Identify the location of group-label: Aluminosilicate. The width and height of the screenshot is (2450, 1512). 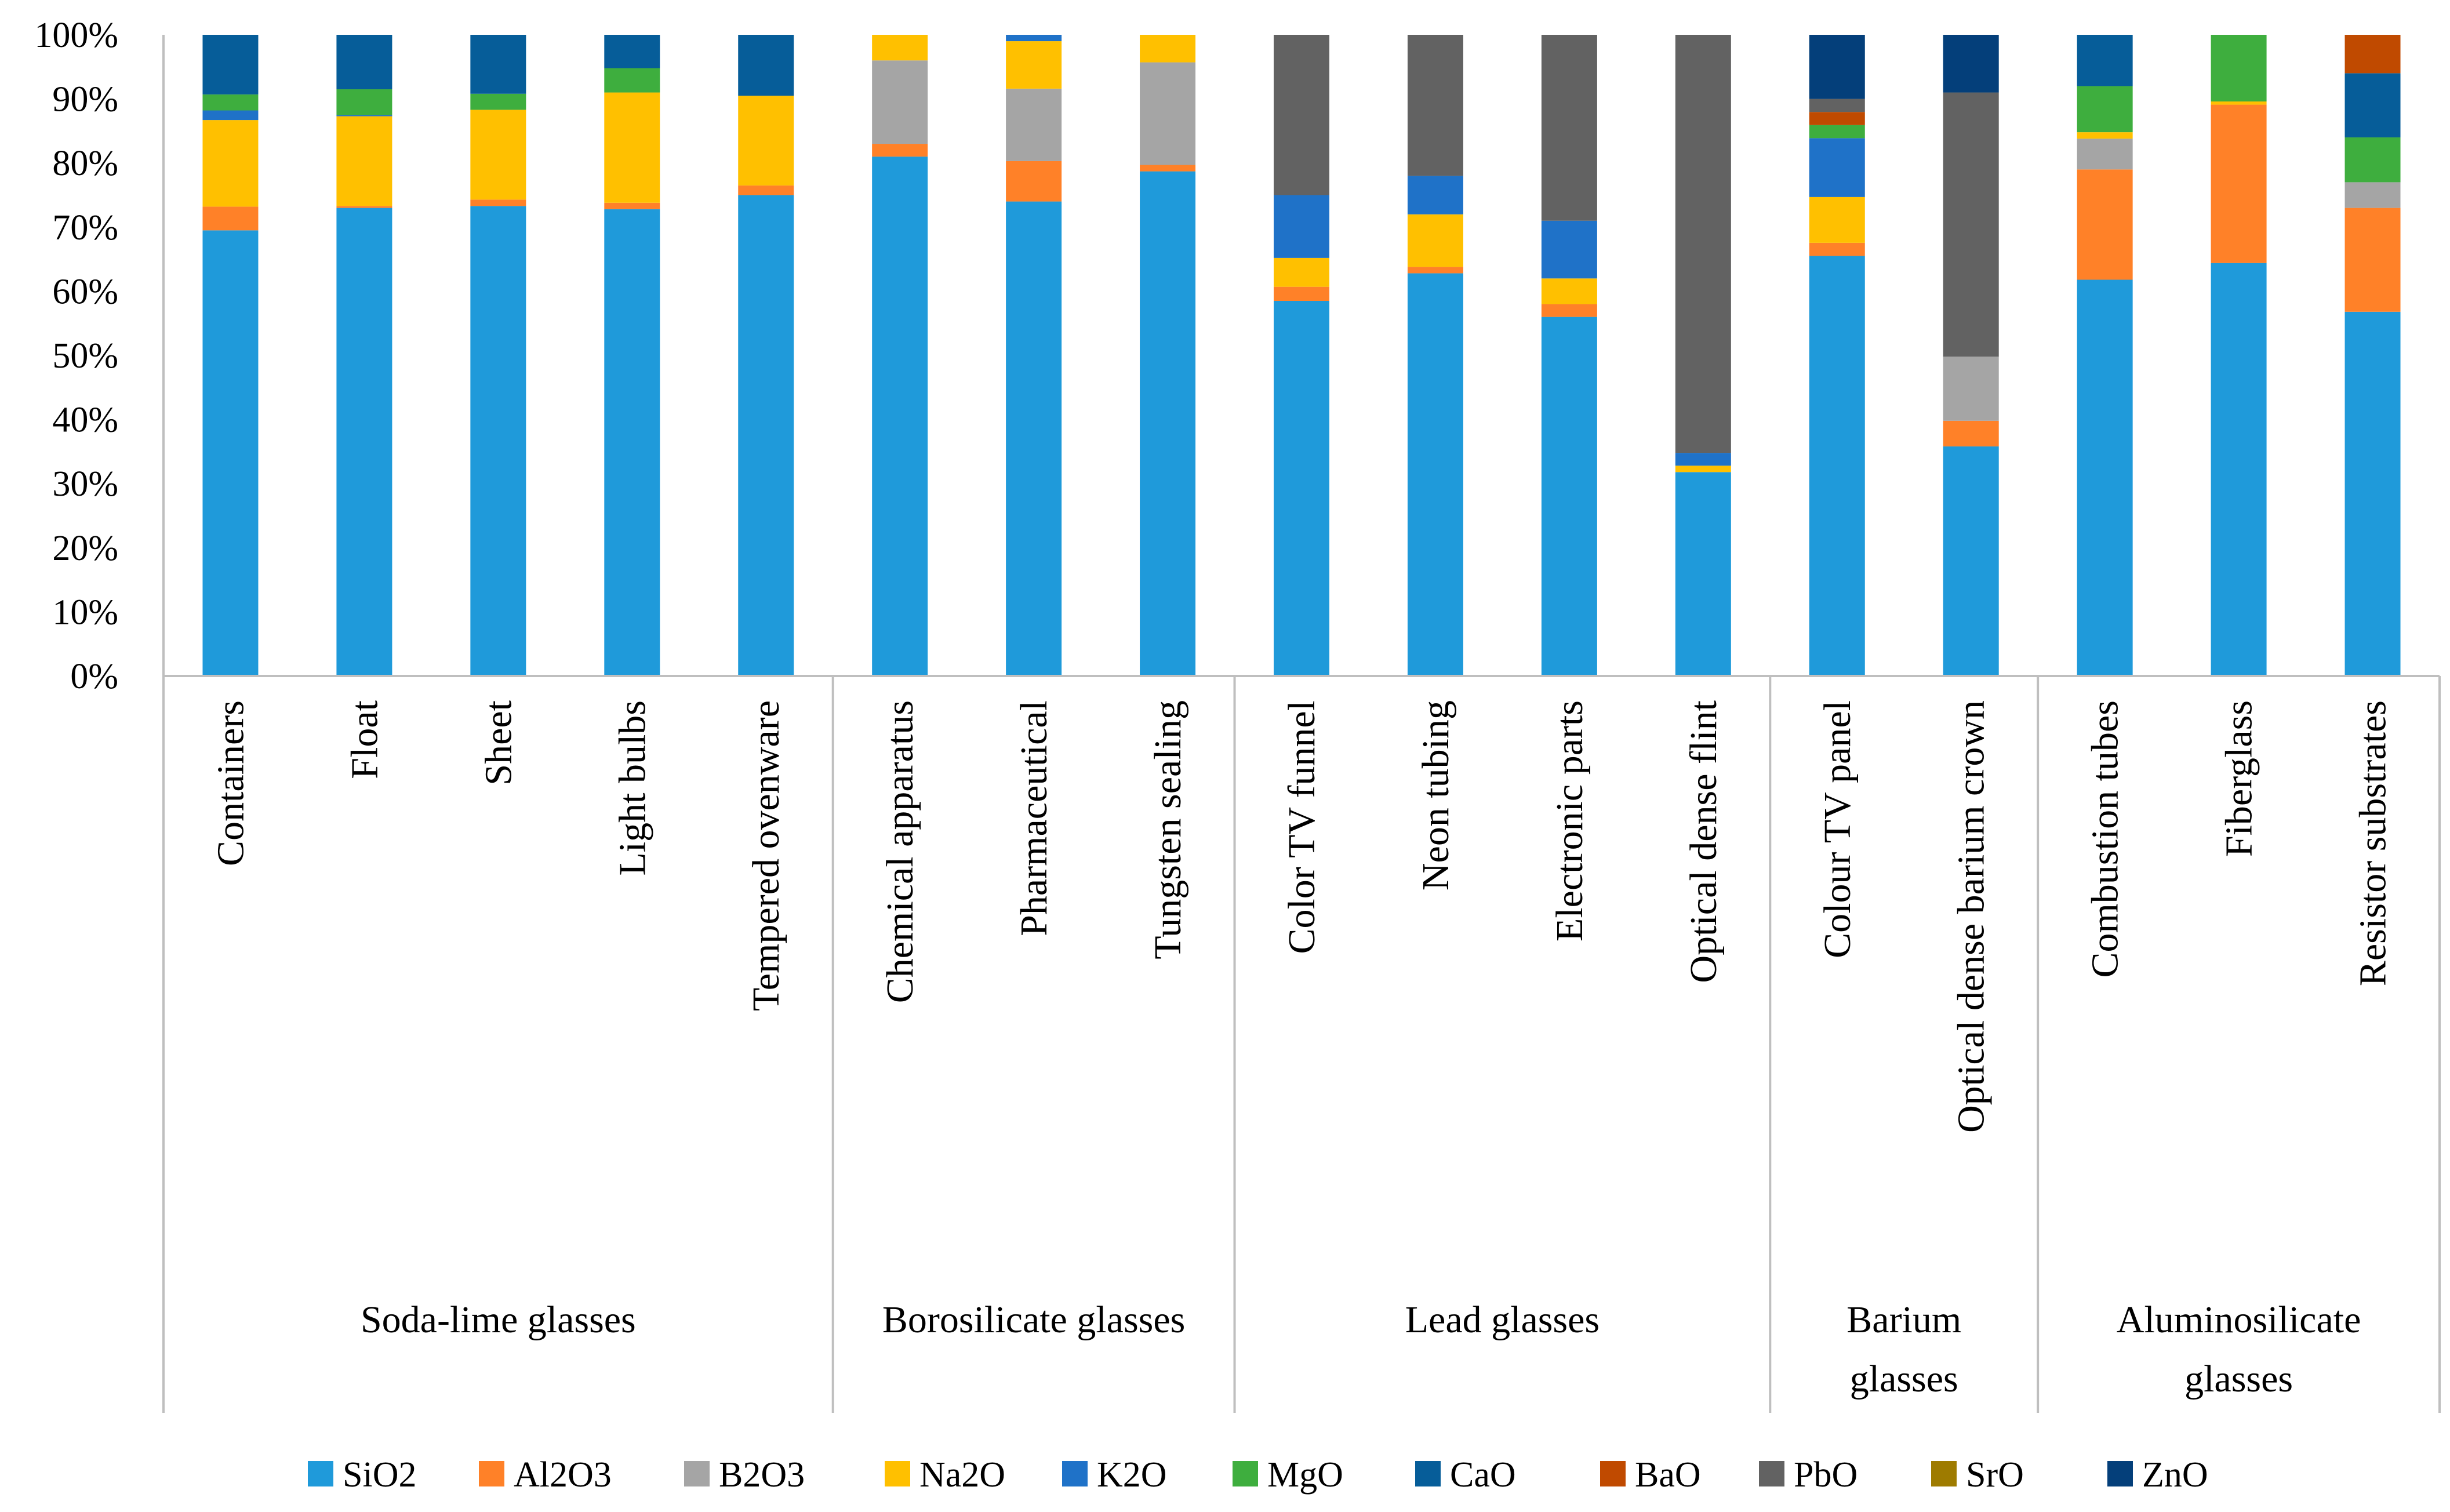
(2239, 1320).